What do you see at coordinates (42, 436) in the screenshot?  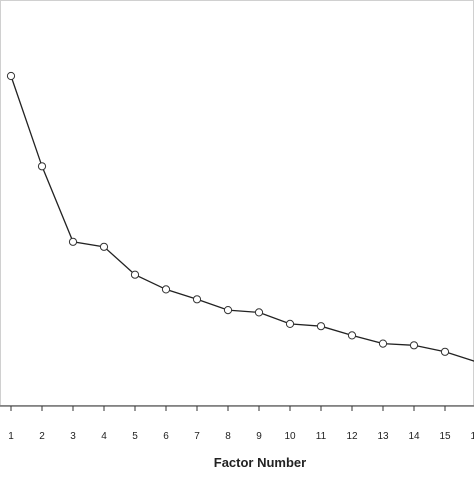 I see `x-tick-label-2: 2` at bounding box center [42, 436].